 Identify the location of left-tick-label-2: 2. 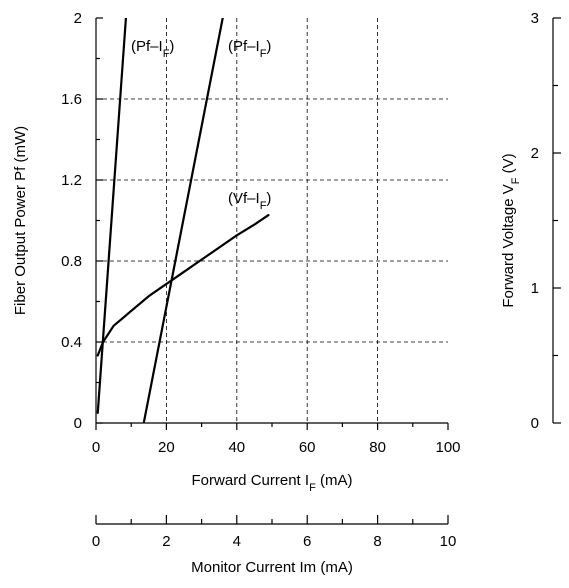
(78, 18).